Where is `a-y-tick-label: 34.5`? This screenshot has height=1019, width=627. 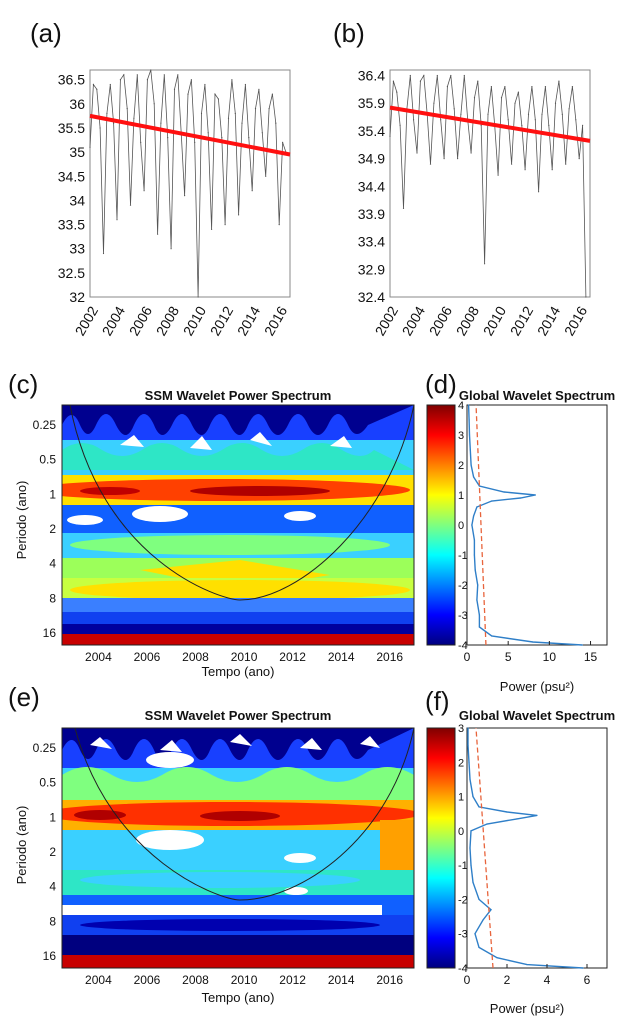 a-y-tick-label: 34.5 is located at coordinates (71, 176).